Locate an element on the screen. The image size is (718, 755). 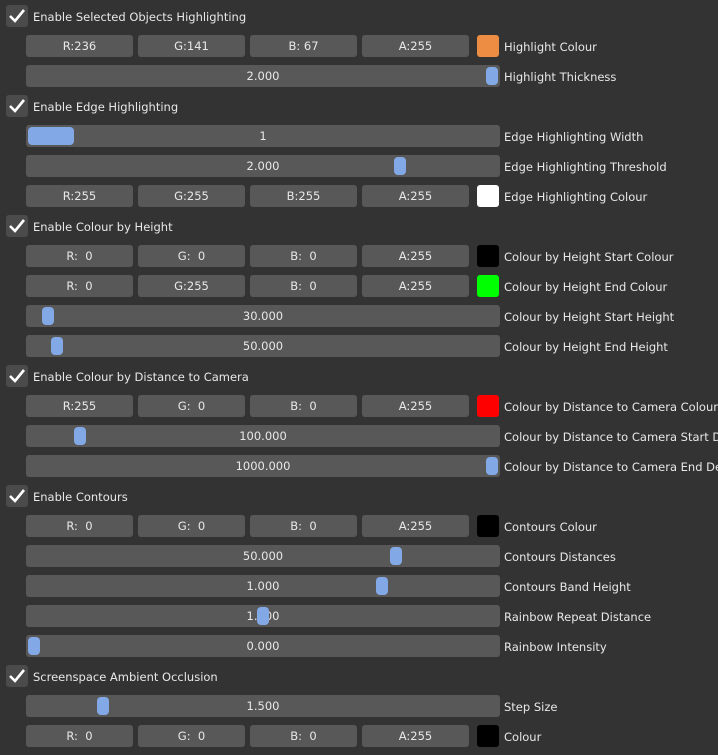
contours-distances-slider: 50.000 is located at coordinates (263, 556).